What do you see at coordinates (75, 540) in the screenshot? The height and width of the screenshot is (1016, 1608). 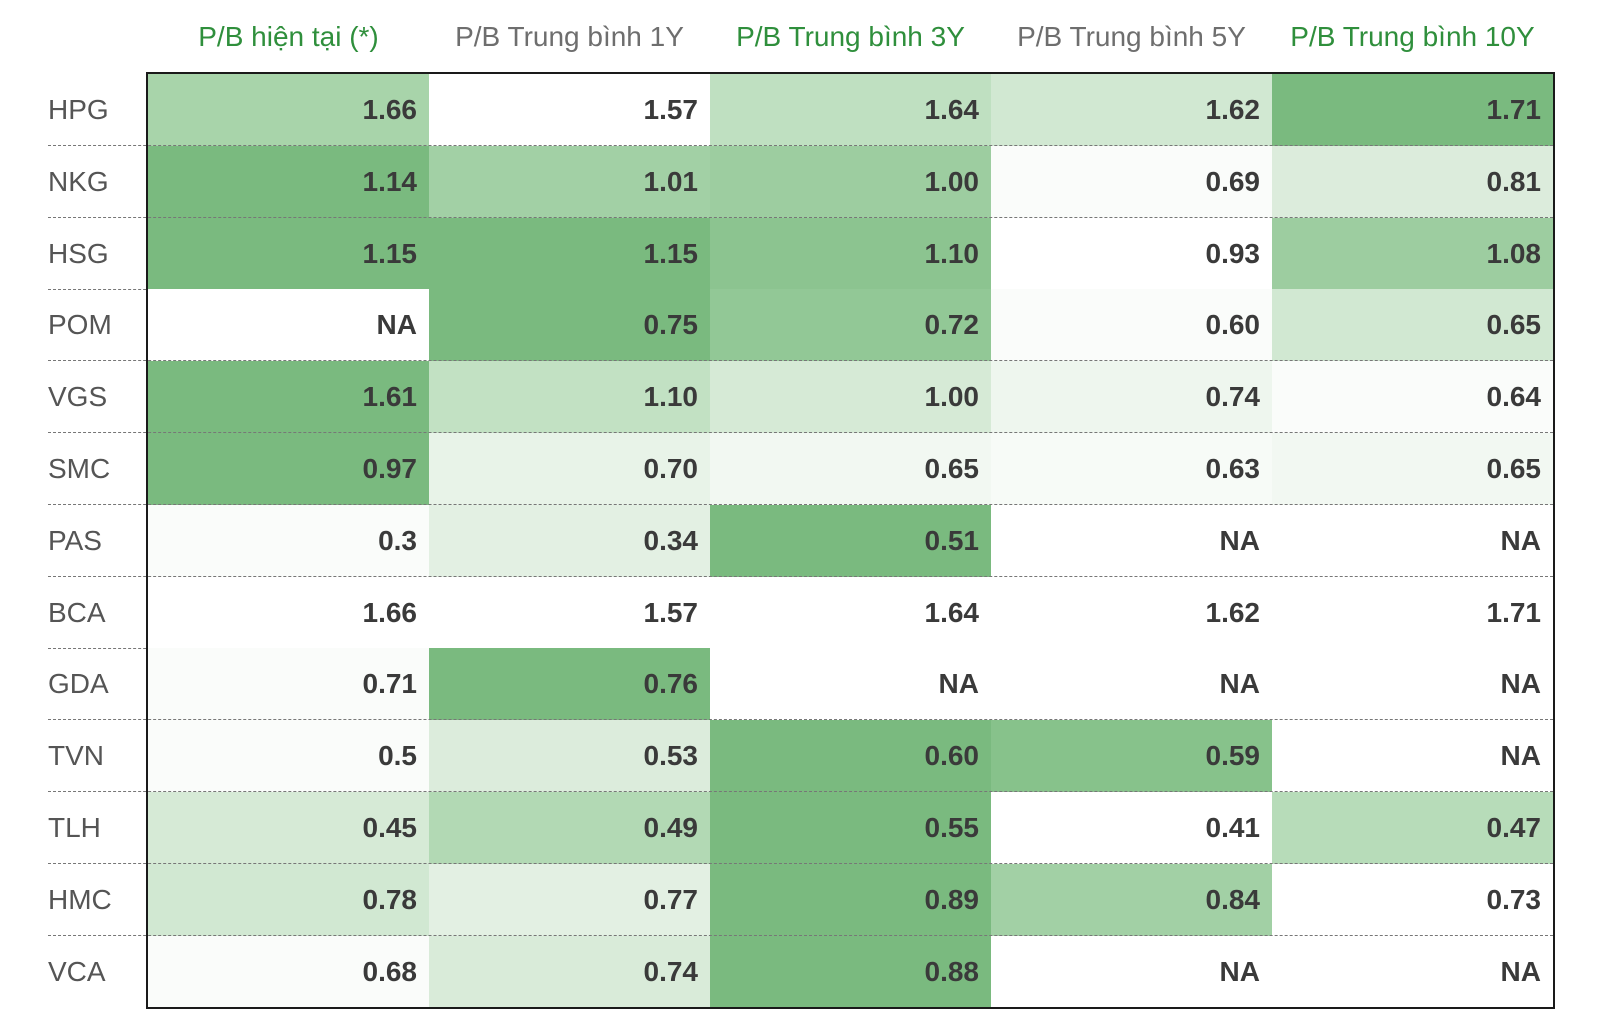 I see `row-label: PAS` at bounding box center [75, 540].